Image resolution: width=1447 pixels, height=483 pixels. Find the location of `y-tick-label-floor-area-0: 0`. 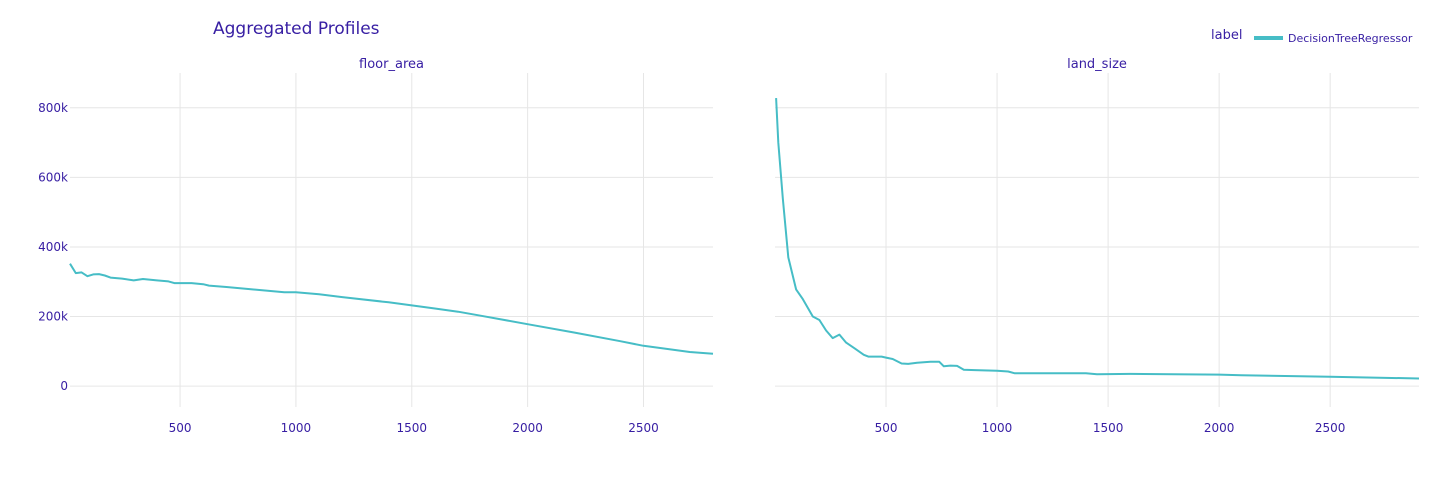

y-tick-label-floor-area-0: 0 is located at coordinates (64, 386).